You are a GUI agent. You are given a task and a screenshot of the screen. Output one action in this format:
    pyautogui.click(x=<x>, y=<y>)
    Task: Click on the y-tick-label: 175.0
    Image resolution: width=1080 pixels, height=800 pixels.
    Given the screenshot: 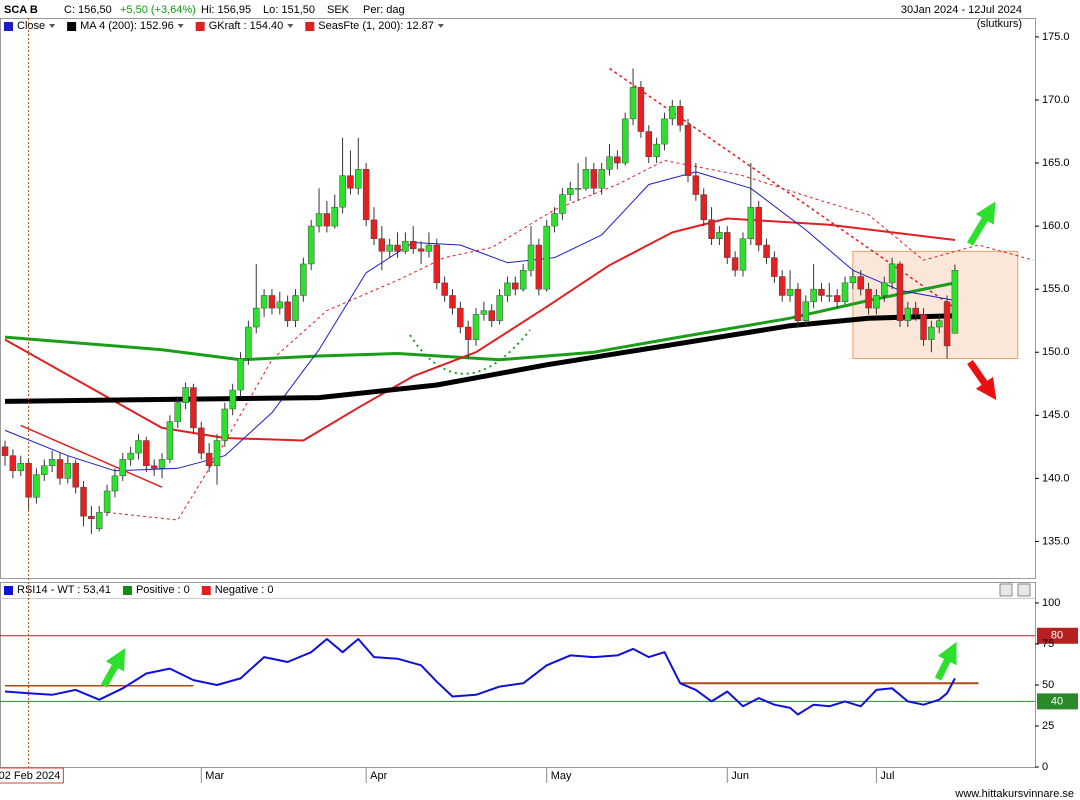 What is the action you would take?
    pyautogui.click(x=1056, y=37)
    